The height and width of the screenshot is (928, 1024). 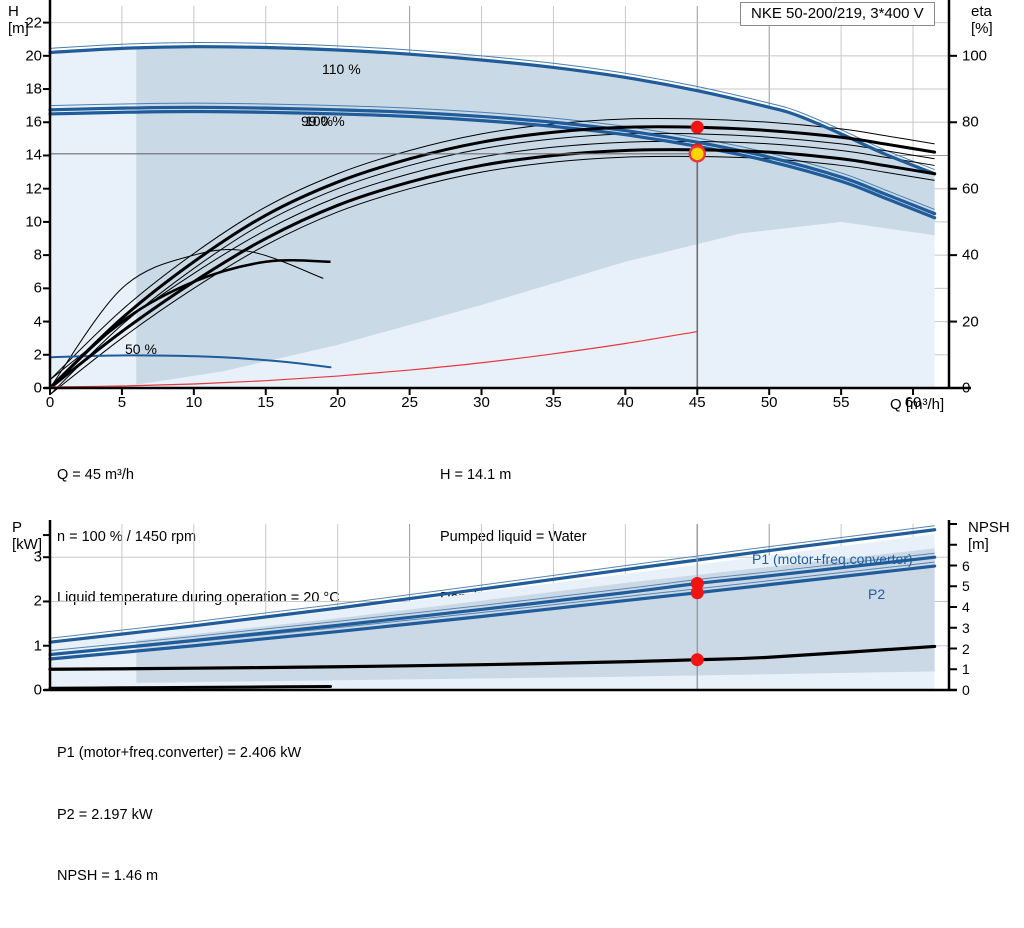 What do you see at coordinates (33, 89) in the screenshot?
I see `top-y-left-tick-18: 18` at bounding box center [33, 89].